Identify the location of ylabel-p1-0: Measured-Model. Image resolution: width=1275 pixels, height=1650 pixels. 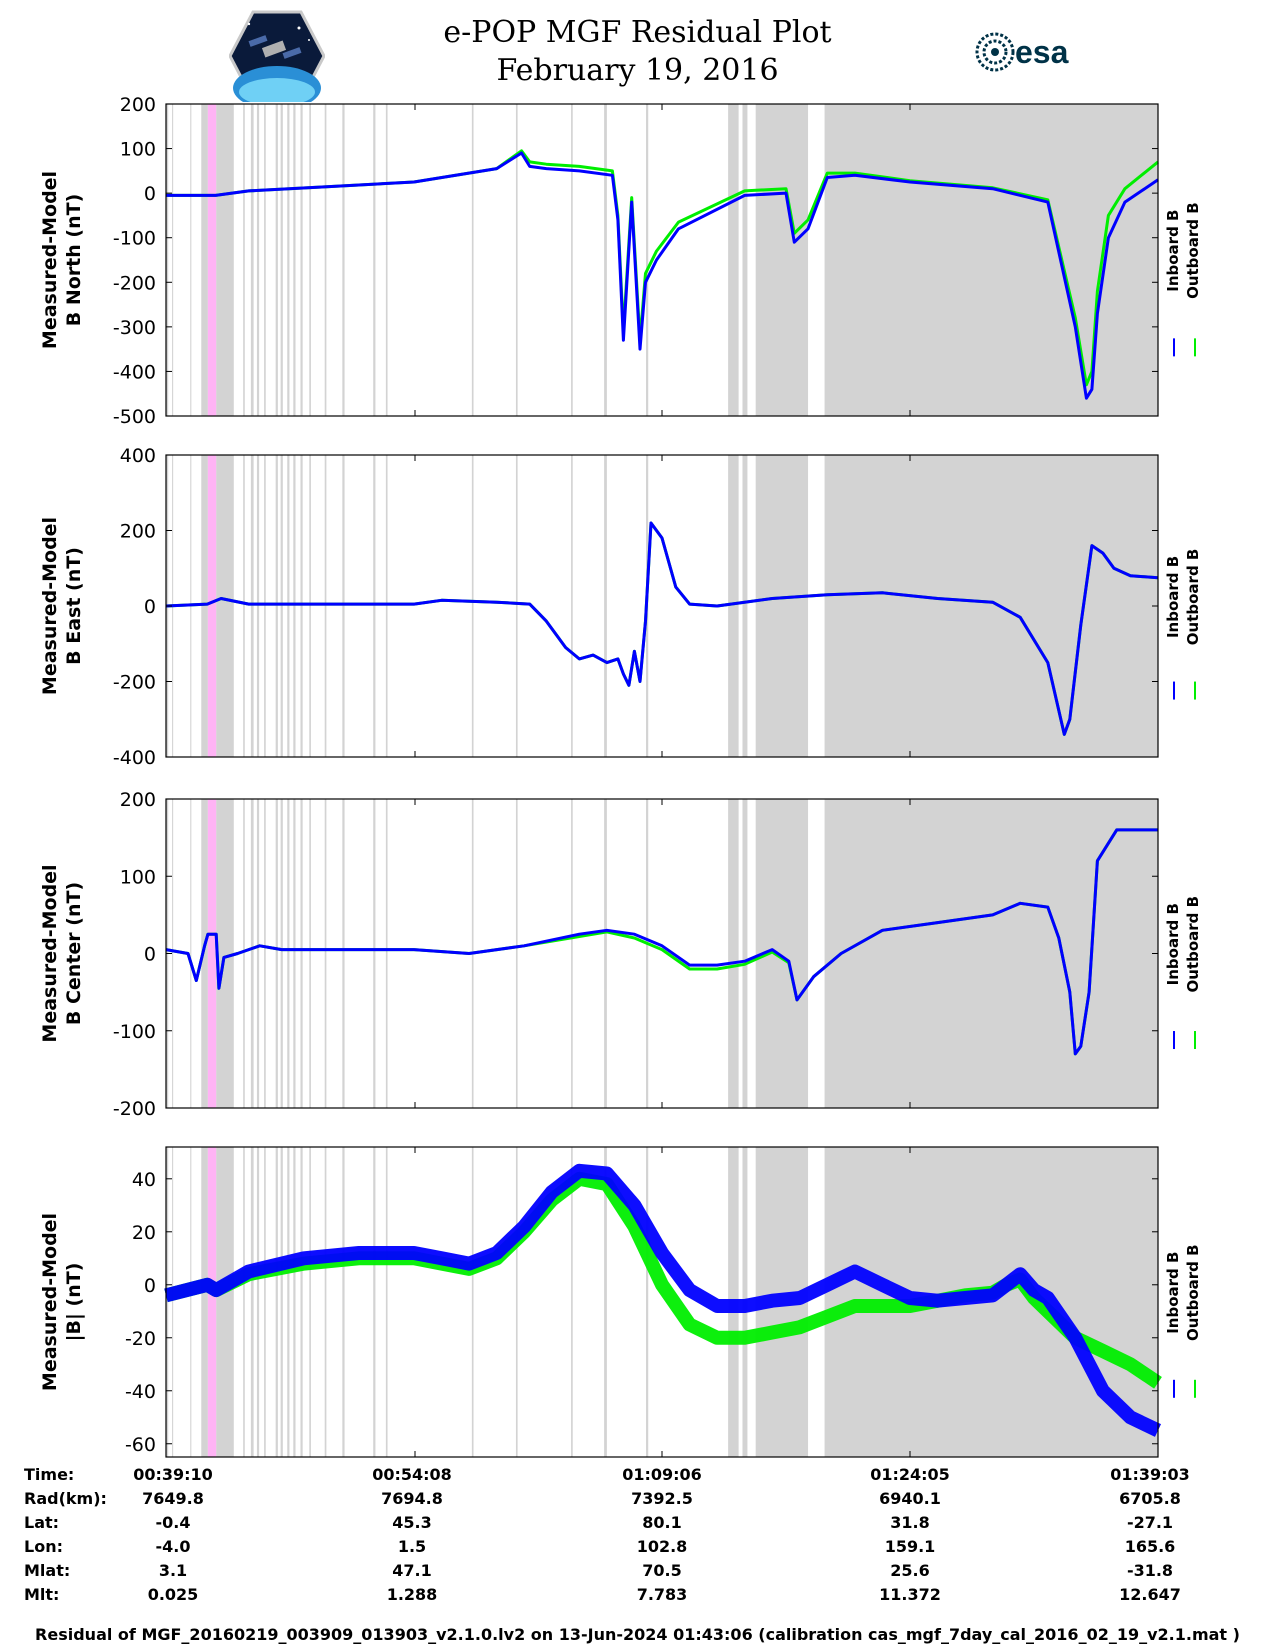
(50, 606).